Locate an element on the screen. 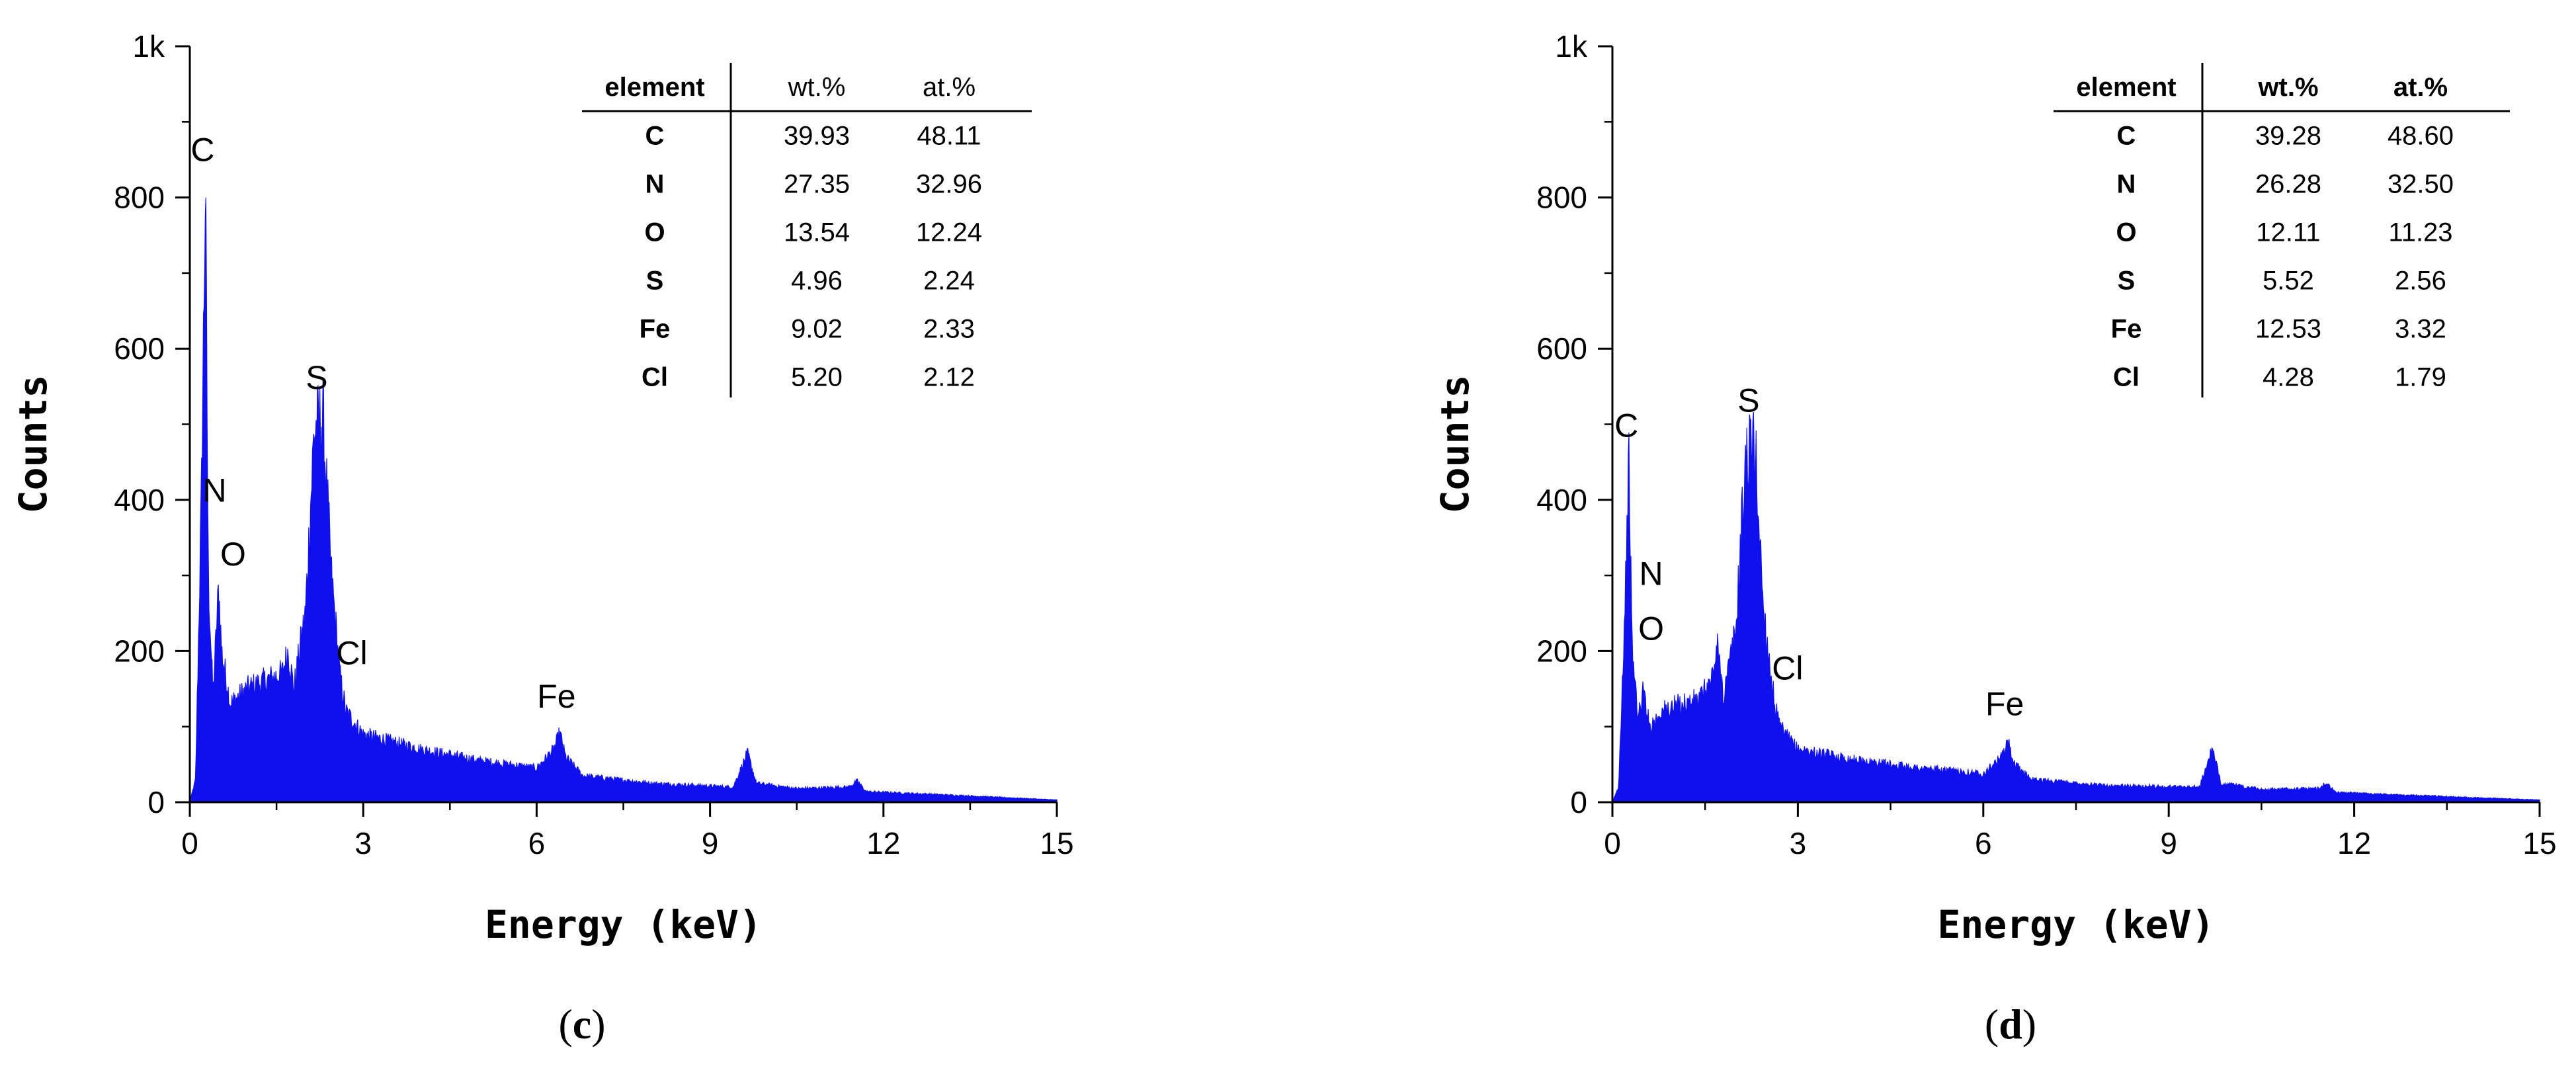  table-value-cell: 4.28 is located at coordinates (2288, 377).